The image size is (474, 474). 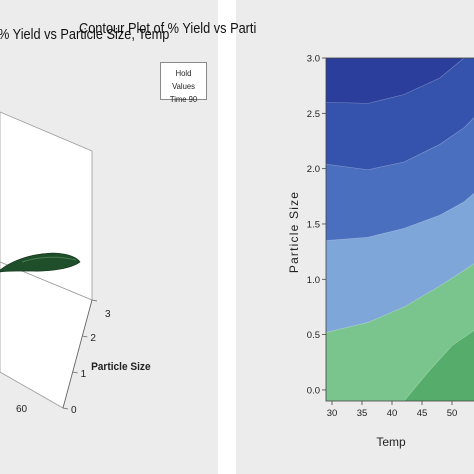 What do you see at coordinates (121, 367) in the screenshot?
I see `particle-size-axis-label: Particle Size` at bounding box center [121, 367].